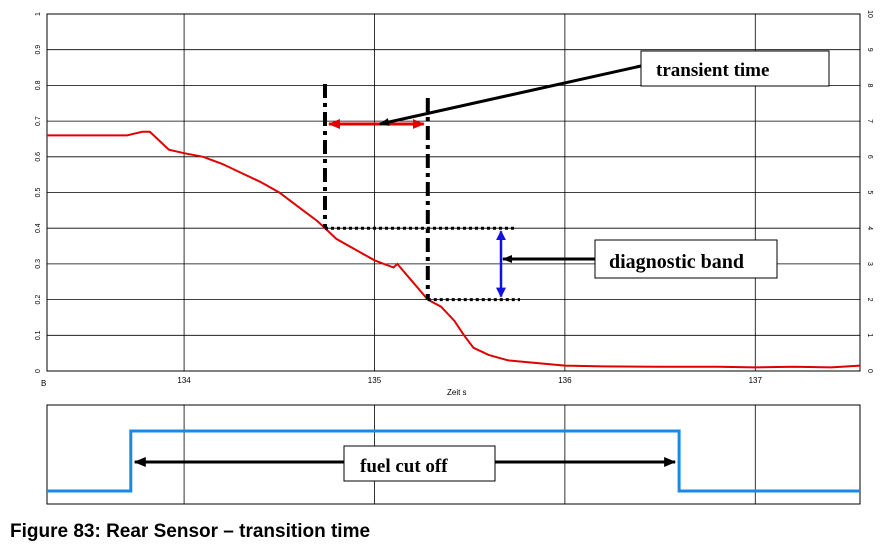 The height and width of the screenshot is (551, 884). What do you see at coordinates (43, 383) in the screenshot?
I see `x-origin-label: B` at bounding box center [43, 383].